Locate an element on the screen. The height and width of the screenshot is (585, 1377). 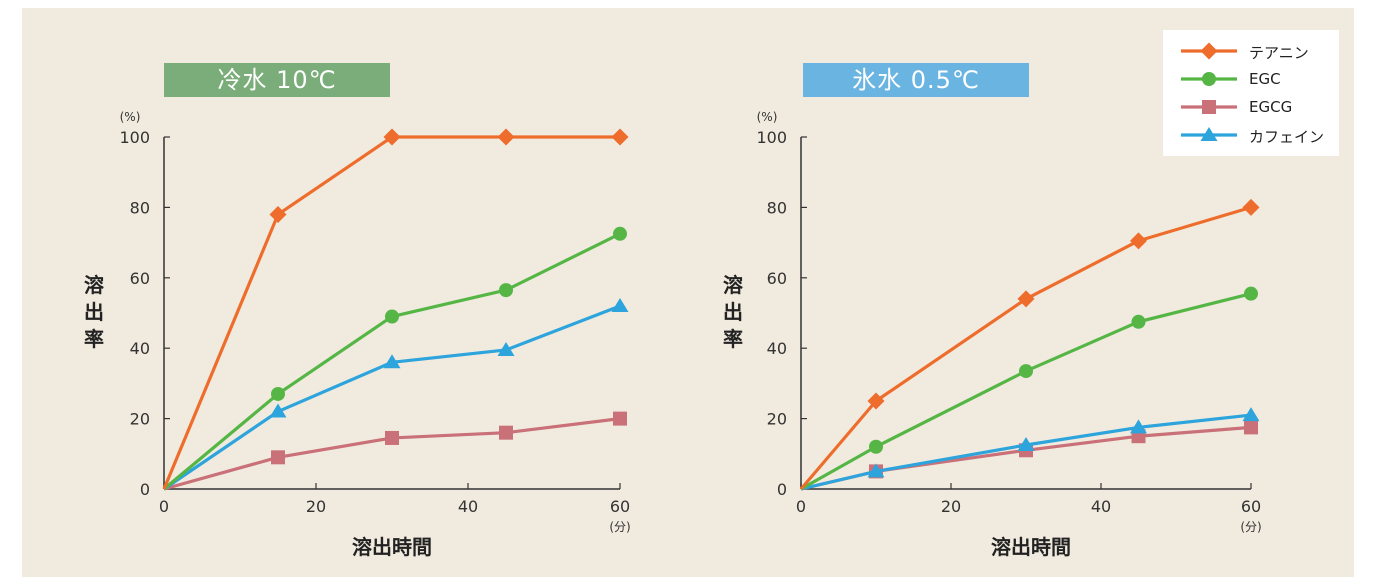
legend: テアニン EGC EGCG カフェイン is located at coordinates (1251, 93).